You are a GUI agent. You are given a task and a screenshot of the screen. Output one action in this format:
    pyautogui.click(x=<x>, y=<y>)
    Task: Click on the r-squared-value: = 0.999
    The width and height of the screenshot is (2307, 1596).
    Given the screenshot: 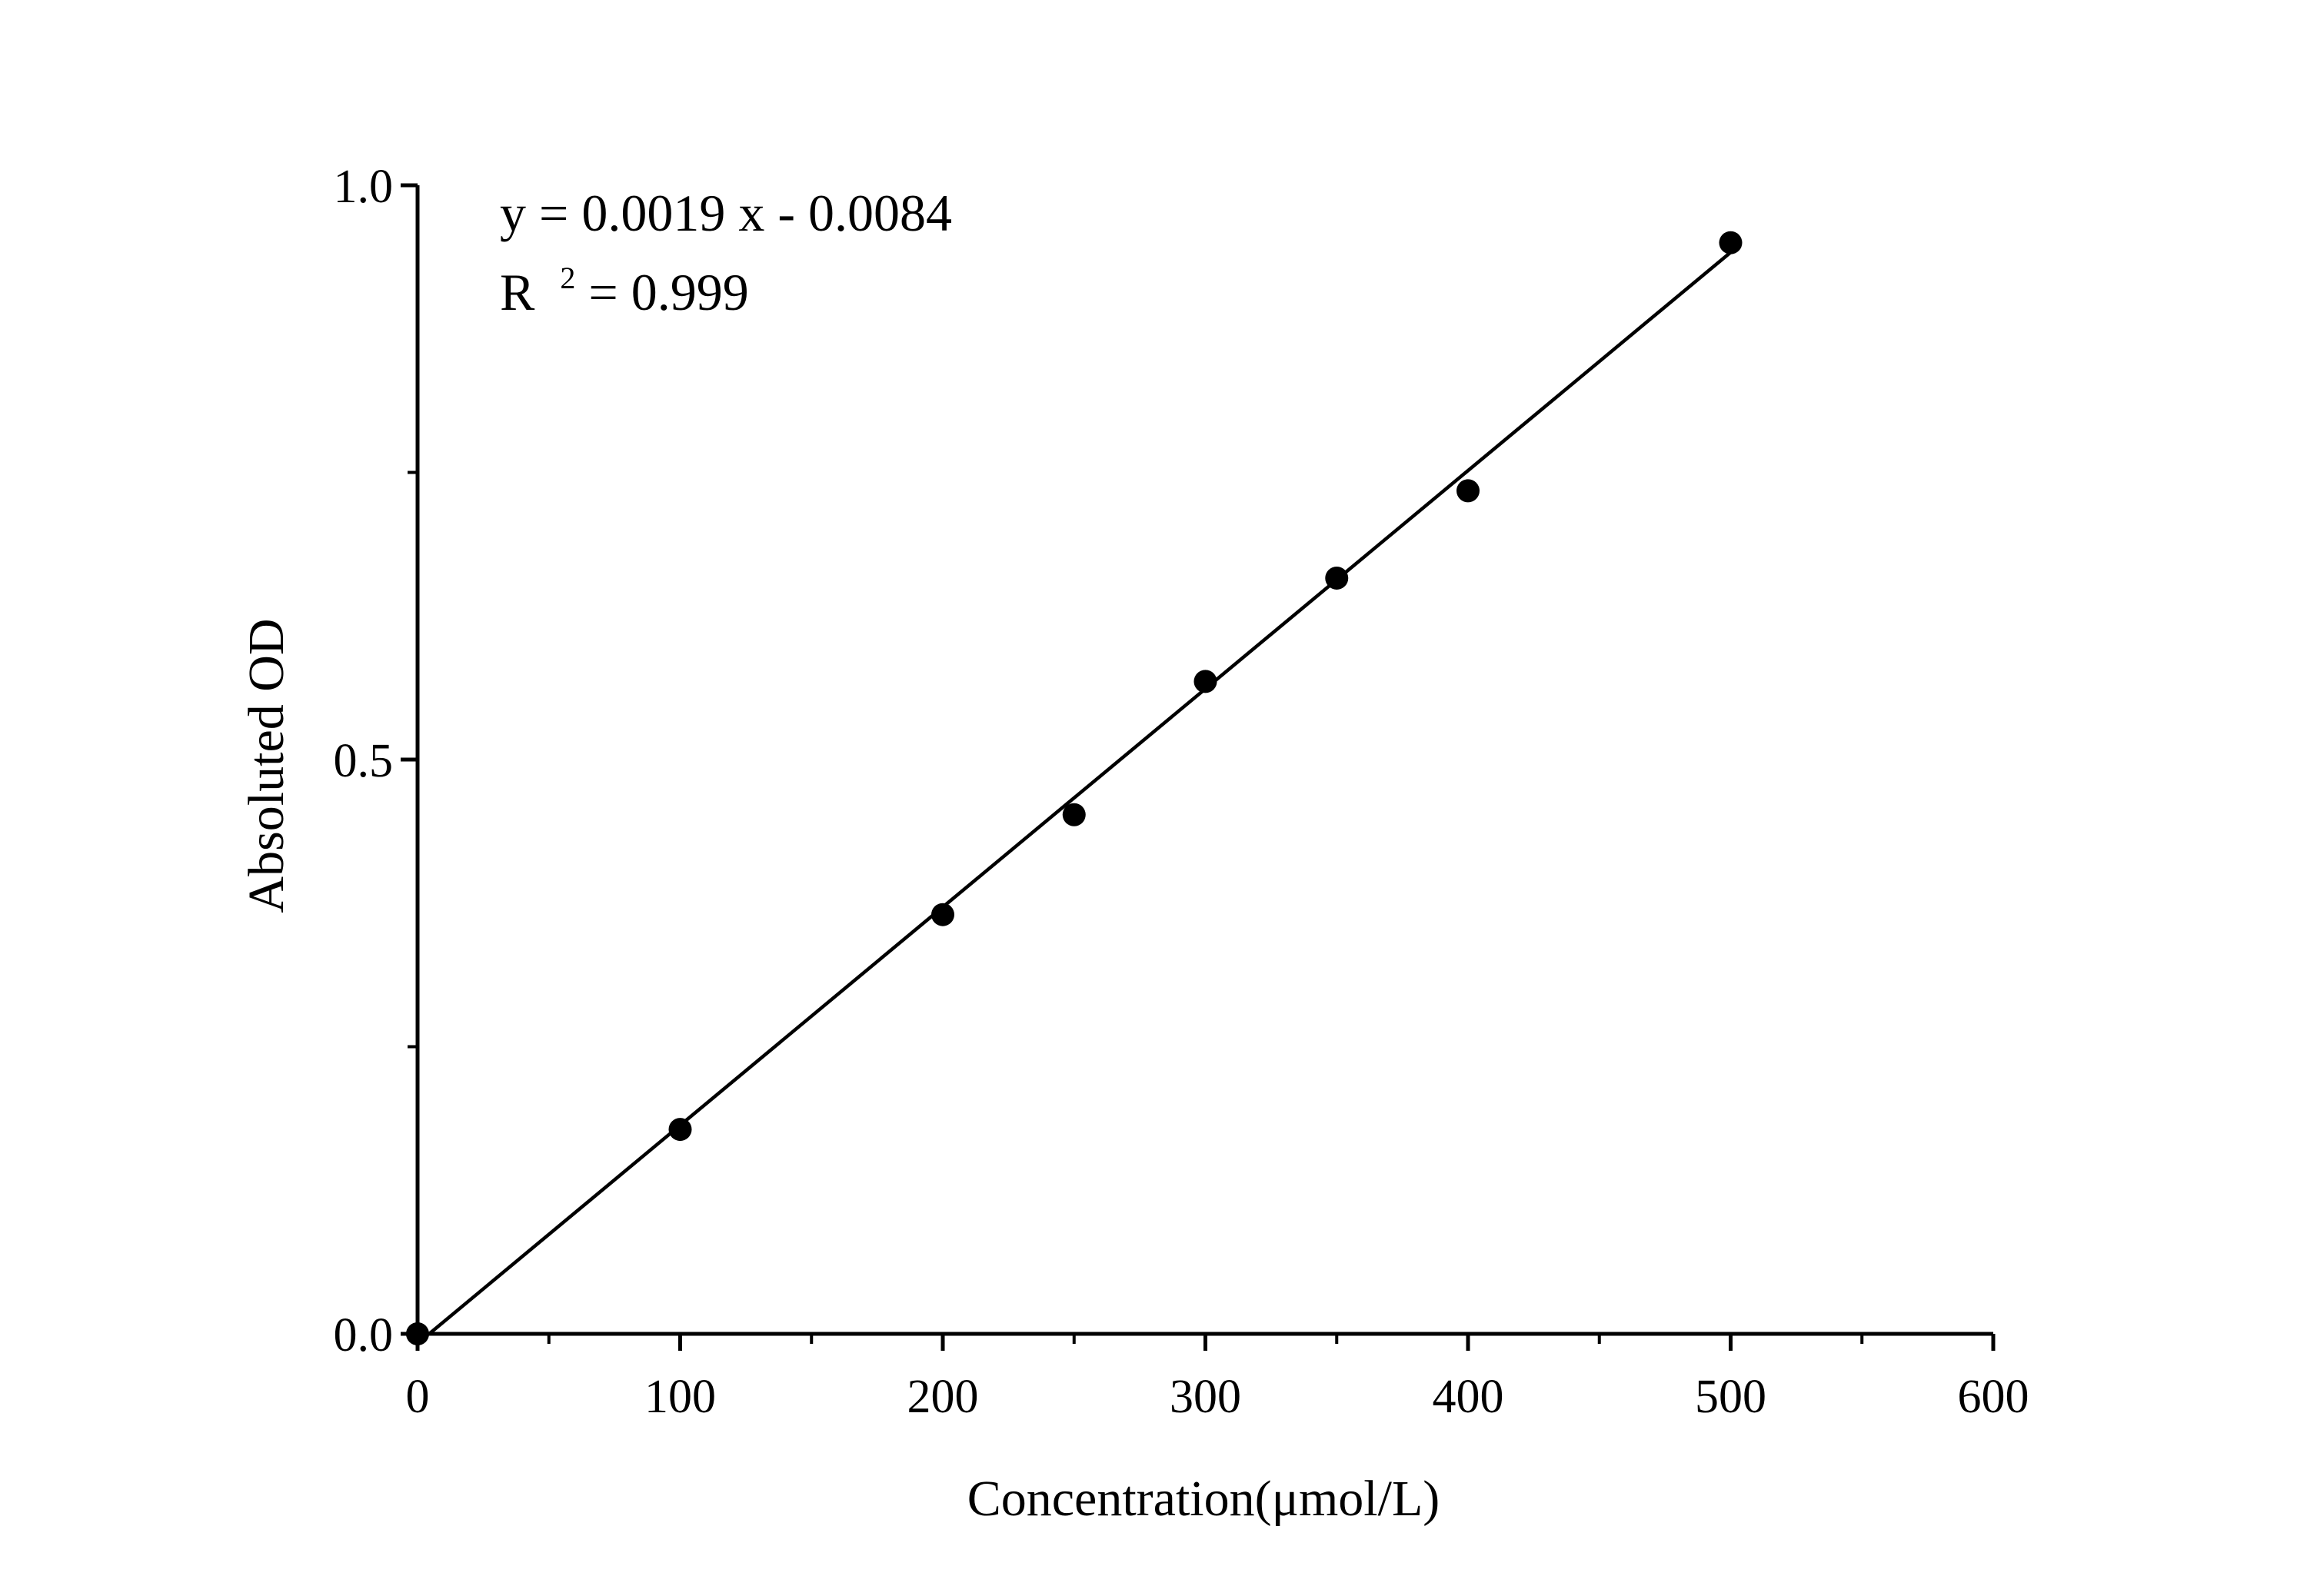 What is the action you would take?
    pyautogui.click(x=668, y=292)
    